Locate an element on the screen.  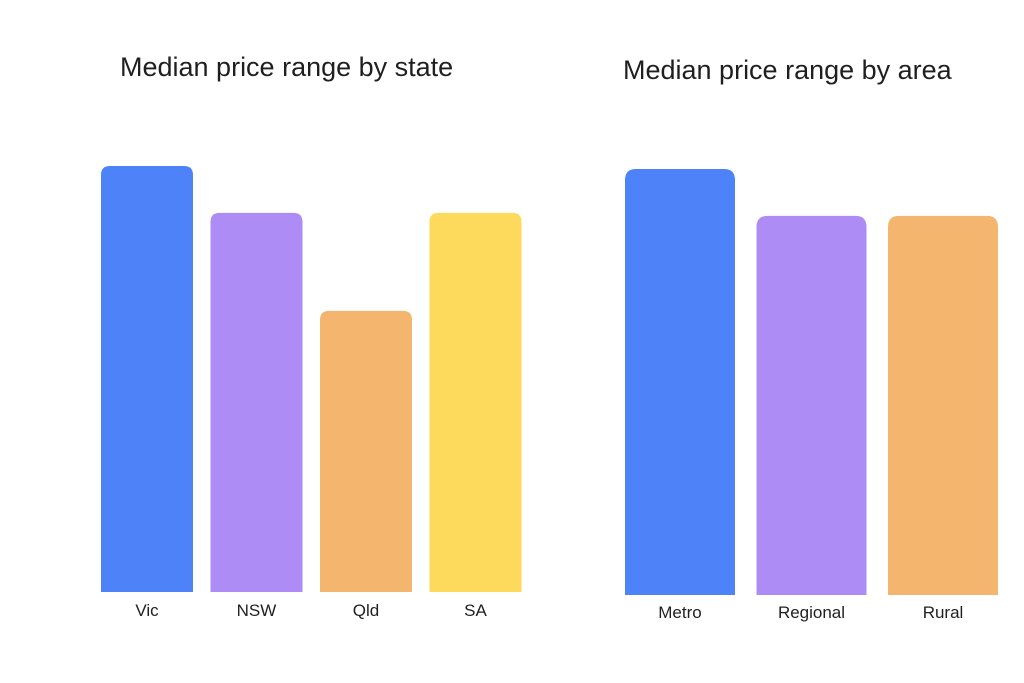
state-bar-qld is located at coordinates (366, 451).